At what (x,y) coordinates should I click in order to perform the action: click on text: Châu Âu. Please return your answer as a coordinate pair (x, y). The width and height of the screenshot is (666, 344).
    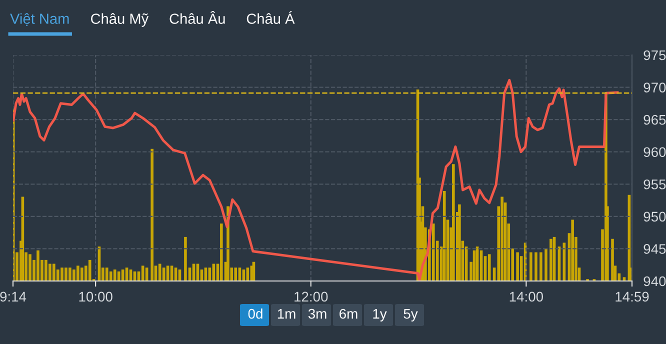
    Looking at the image, I should click on (197, 17).